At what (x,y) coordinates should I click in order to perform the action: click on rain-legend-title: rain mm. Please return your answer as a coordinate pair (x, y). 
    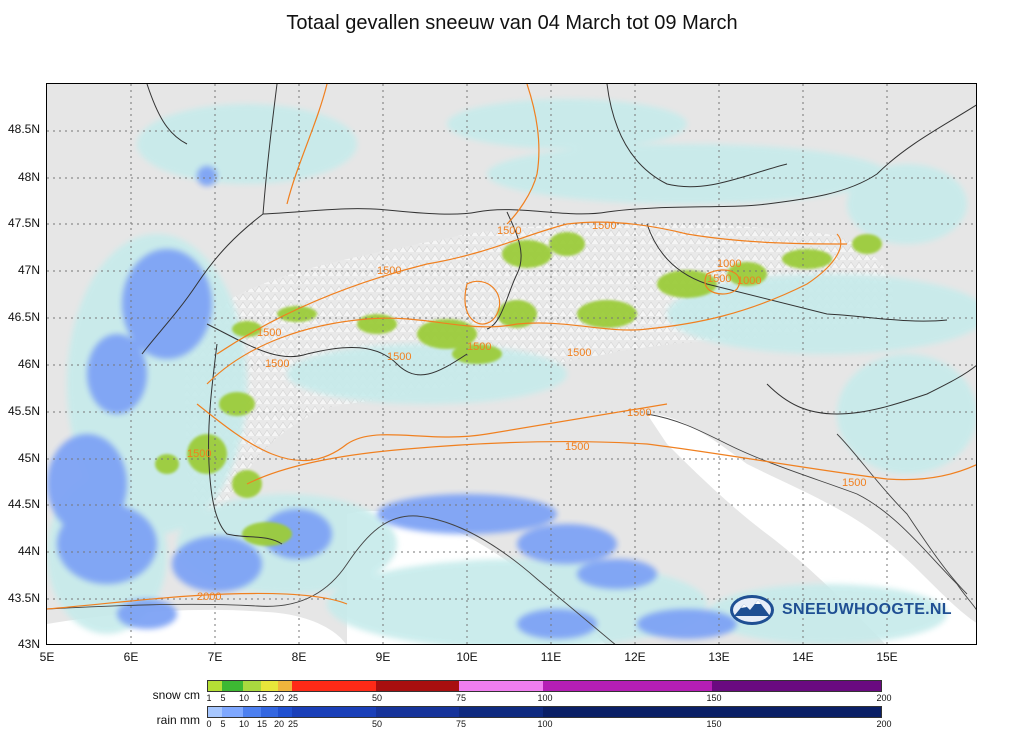
    Looking at the image, I should click on (178, 720).